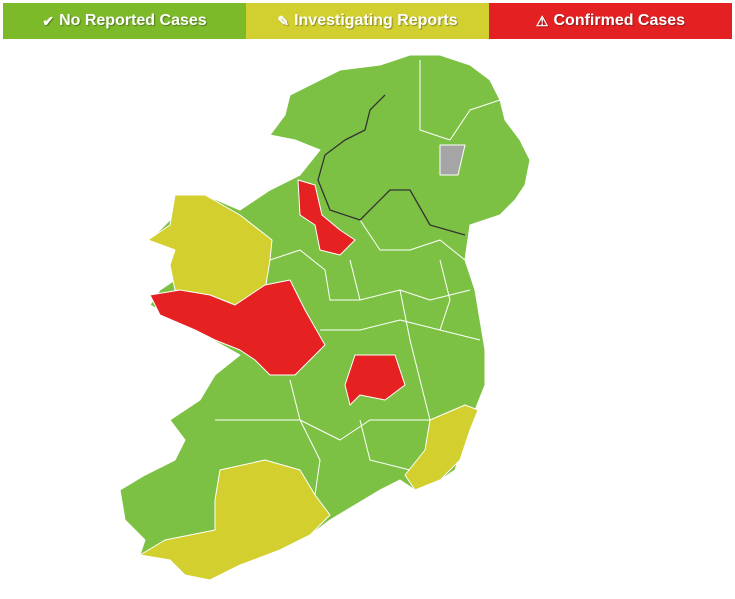 The height and width of the screenshot is (599, 735). I want to click on region-west, so click(237, 327).